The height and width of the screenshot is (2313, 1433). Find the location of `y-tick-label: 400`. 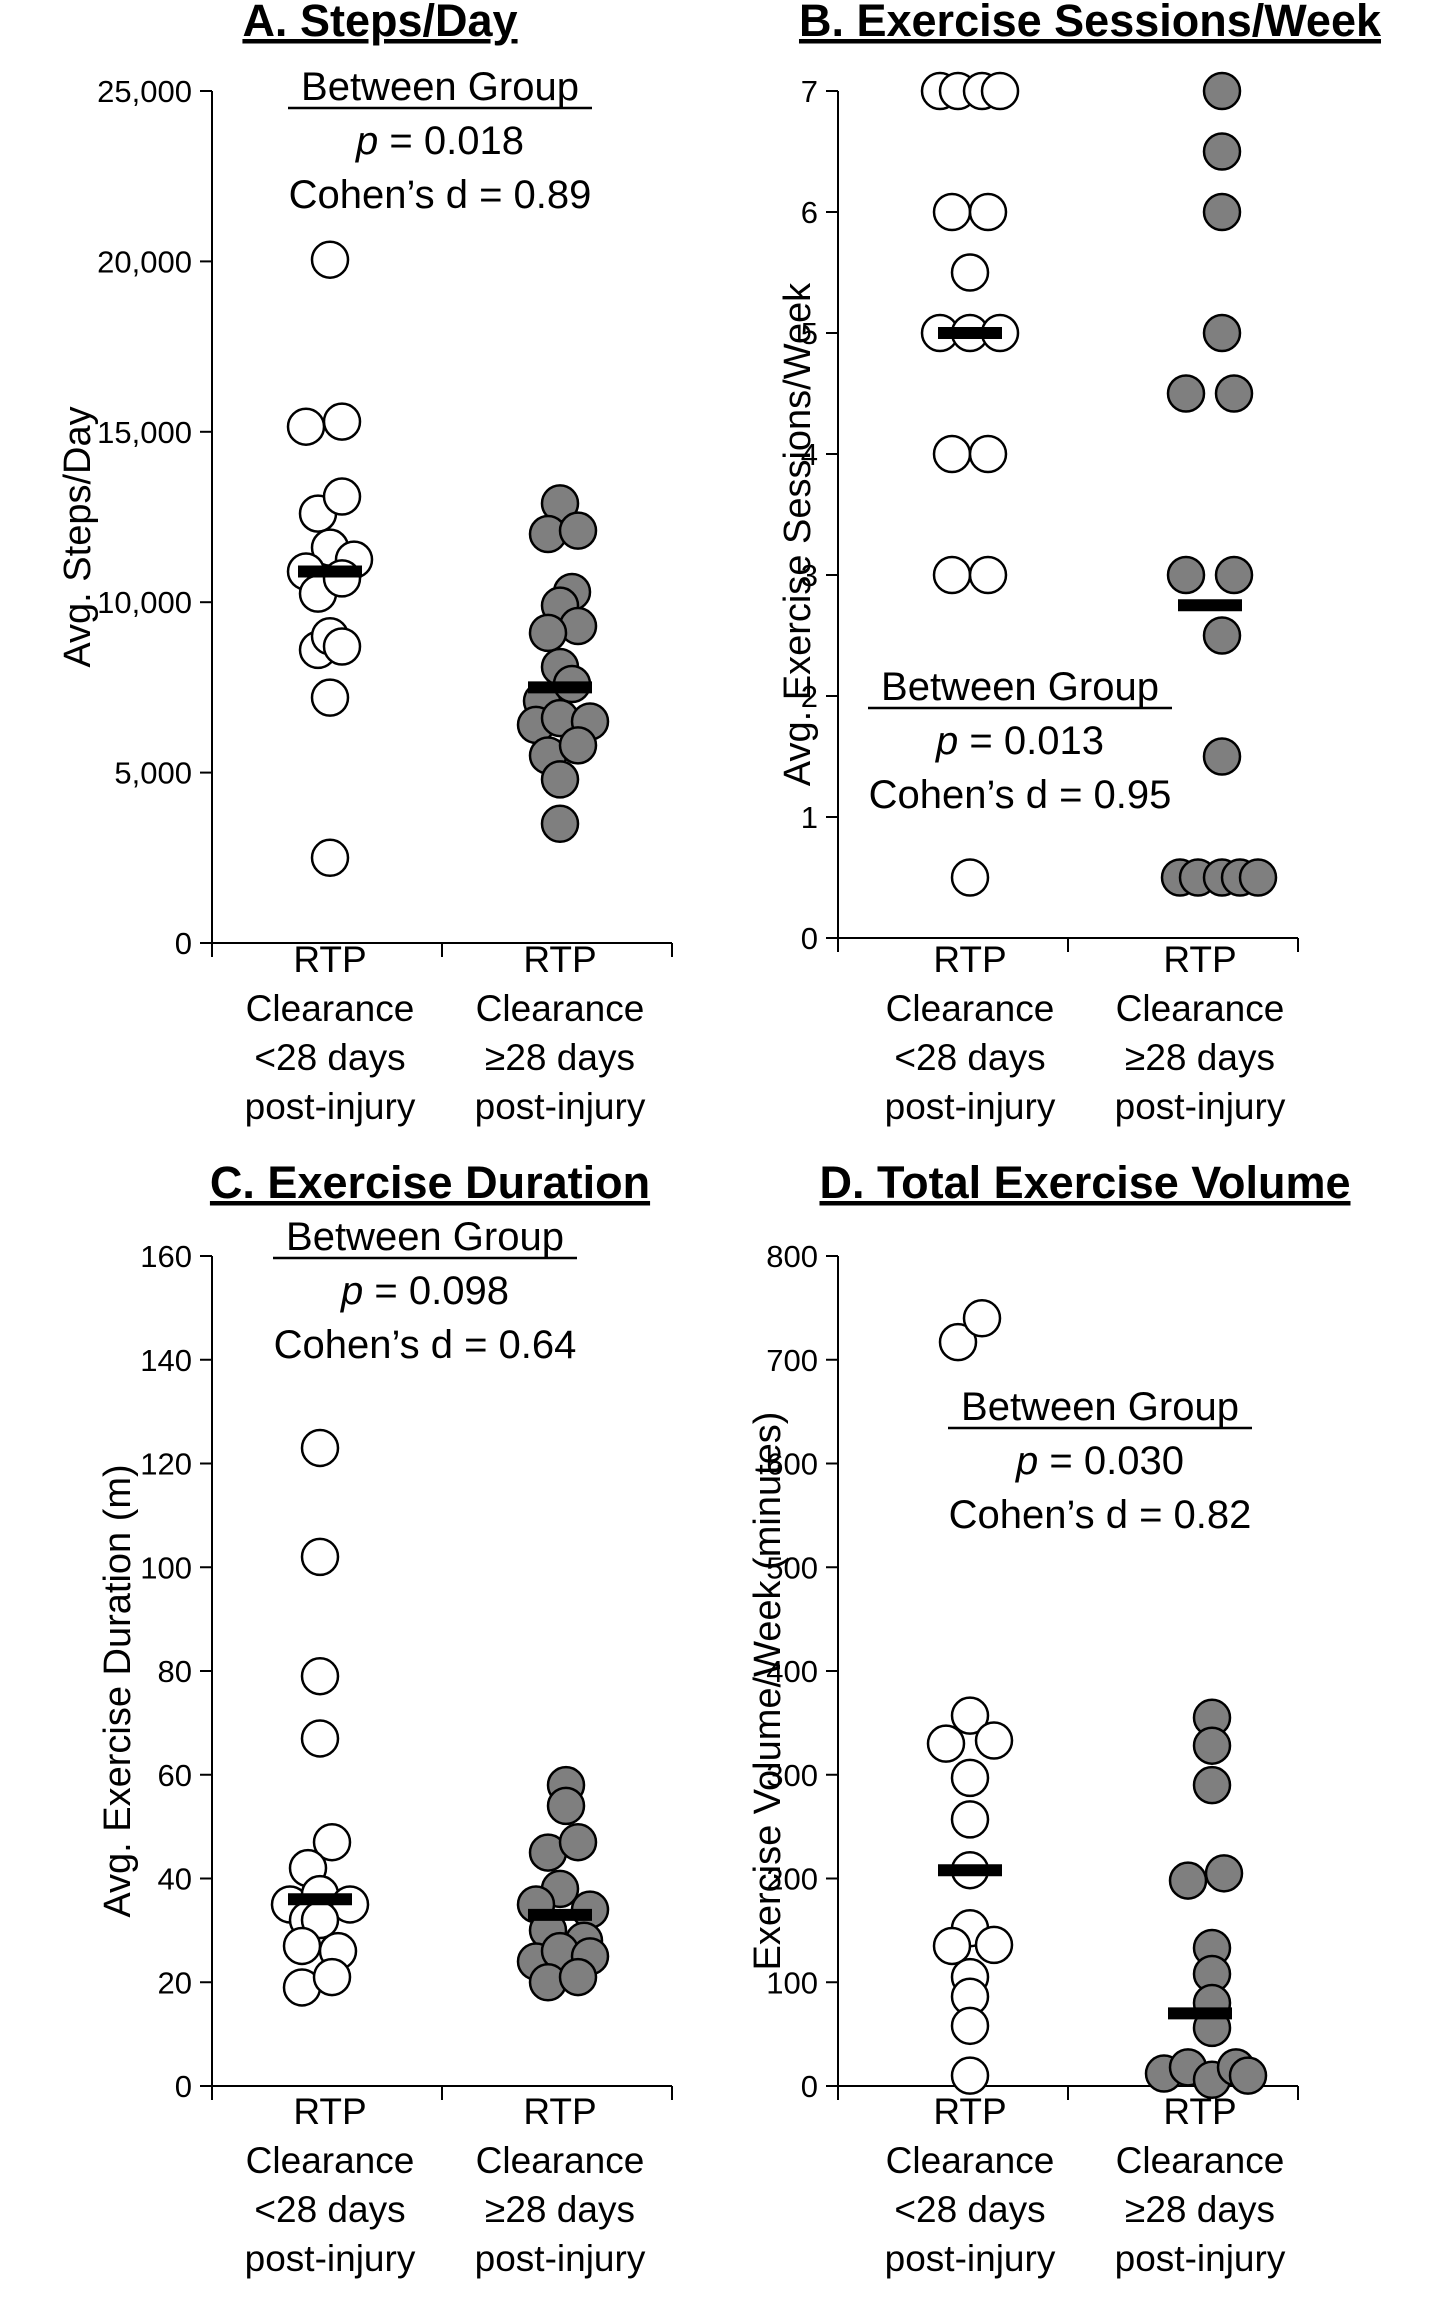

y-tick-label: 400 is located at coordinates (792, 1671).